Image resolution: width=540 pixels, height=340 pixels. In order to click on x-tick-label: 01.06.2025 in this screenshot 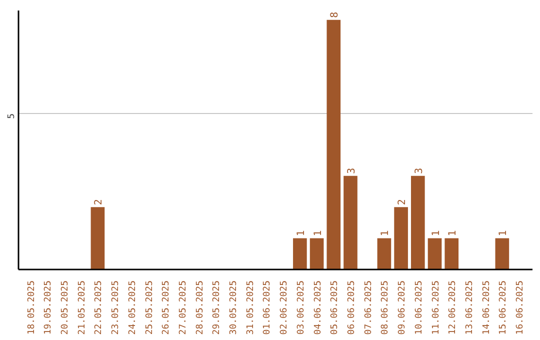, I will do `click(267, 307)`.